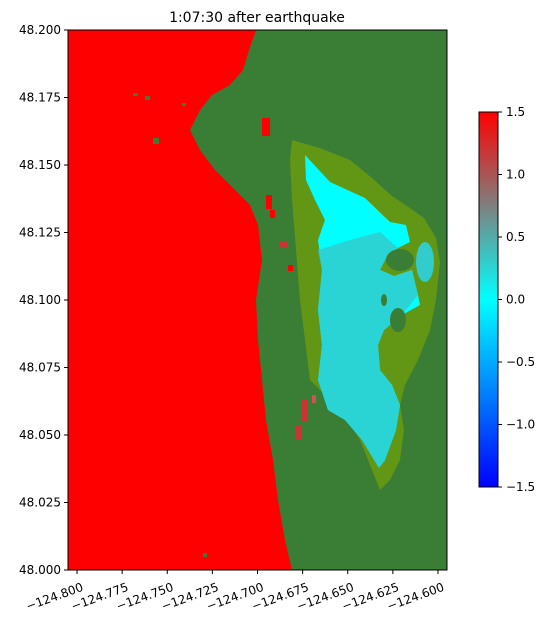 The width and height of the screenshot is (550, 629). Describe the element at coordinates (520, 425) in the screenshot. I see `colorbar-tick-label: −1.0` at that location.